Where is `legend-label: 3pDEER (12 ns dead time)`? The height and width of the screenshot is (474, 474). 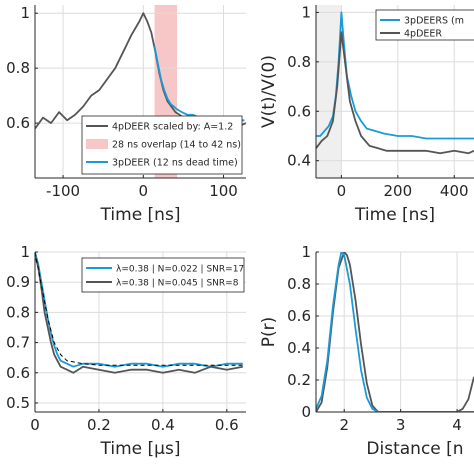 legend-label: 3pDEER (12 ns dead time) is located at coordinates (175, 163).